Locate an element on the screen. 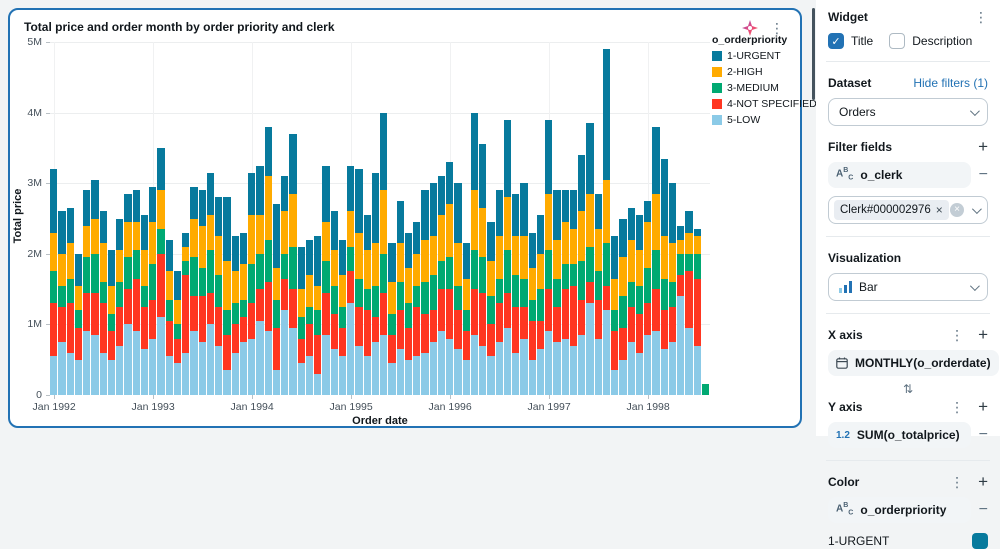 The height and width of the screenshot is (549, 1000). description-checkbox: ✓ Description is located at coordinates (930, 41).